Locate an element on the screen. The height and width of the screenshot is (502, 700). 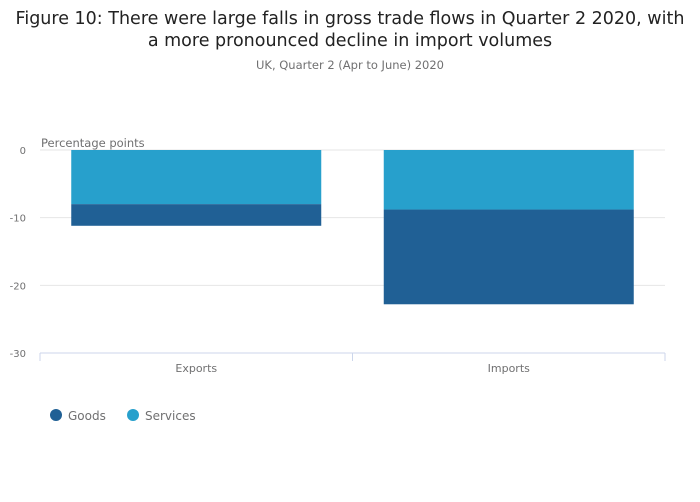
bar-goods-exports is located at coordinates (196, 215).